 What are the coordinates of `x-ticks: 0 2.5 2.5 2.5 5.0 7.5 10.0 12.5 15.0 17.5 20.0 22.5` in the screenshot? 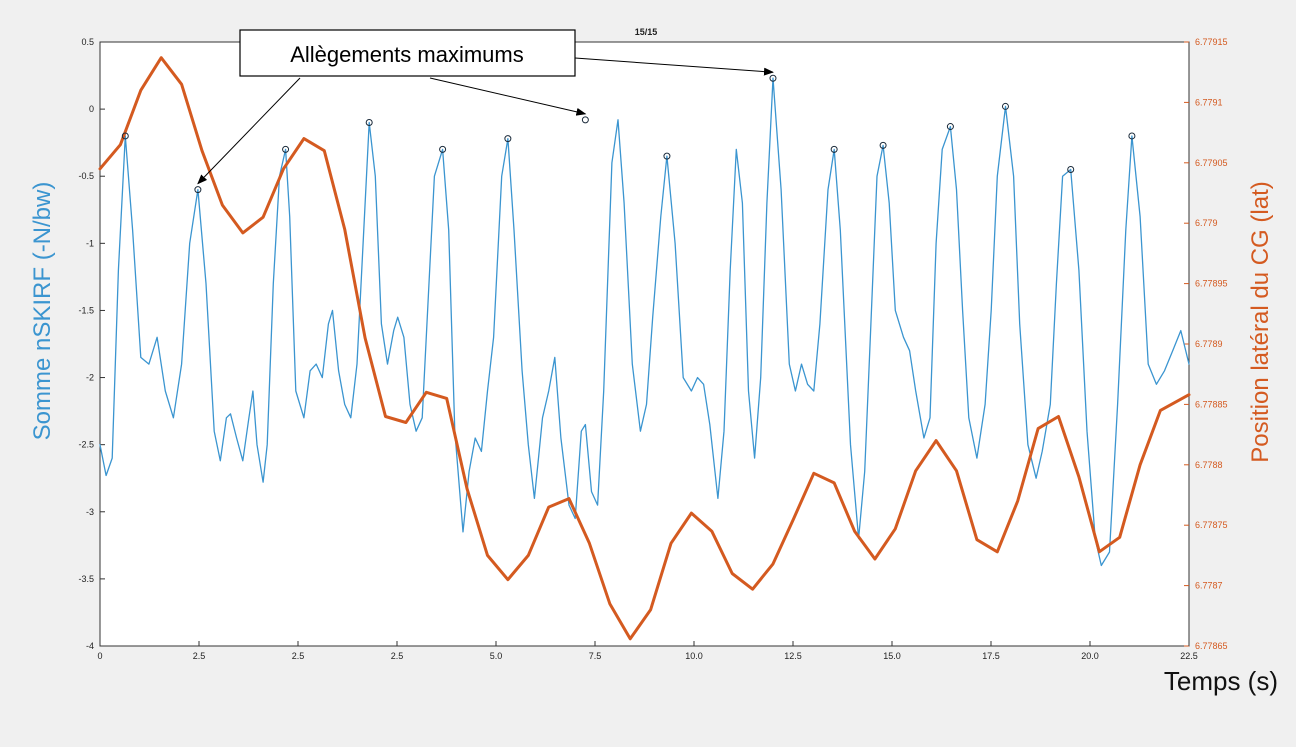 It's located at (647, 651).